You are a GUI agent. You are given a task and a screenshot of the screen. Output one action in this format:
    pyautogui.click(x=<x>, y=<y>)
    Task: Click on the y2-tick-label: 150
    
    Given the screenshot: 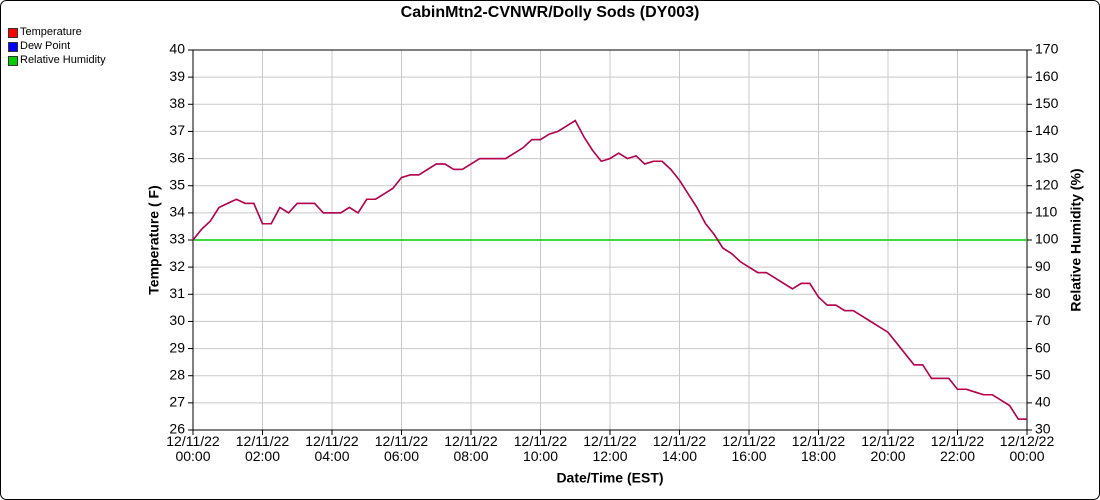 What is the action you would take?
    pyautogui.click(x=1047, y=103)
    